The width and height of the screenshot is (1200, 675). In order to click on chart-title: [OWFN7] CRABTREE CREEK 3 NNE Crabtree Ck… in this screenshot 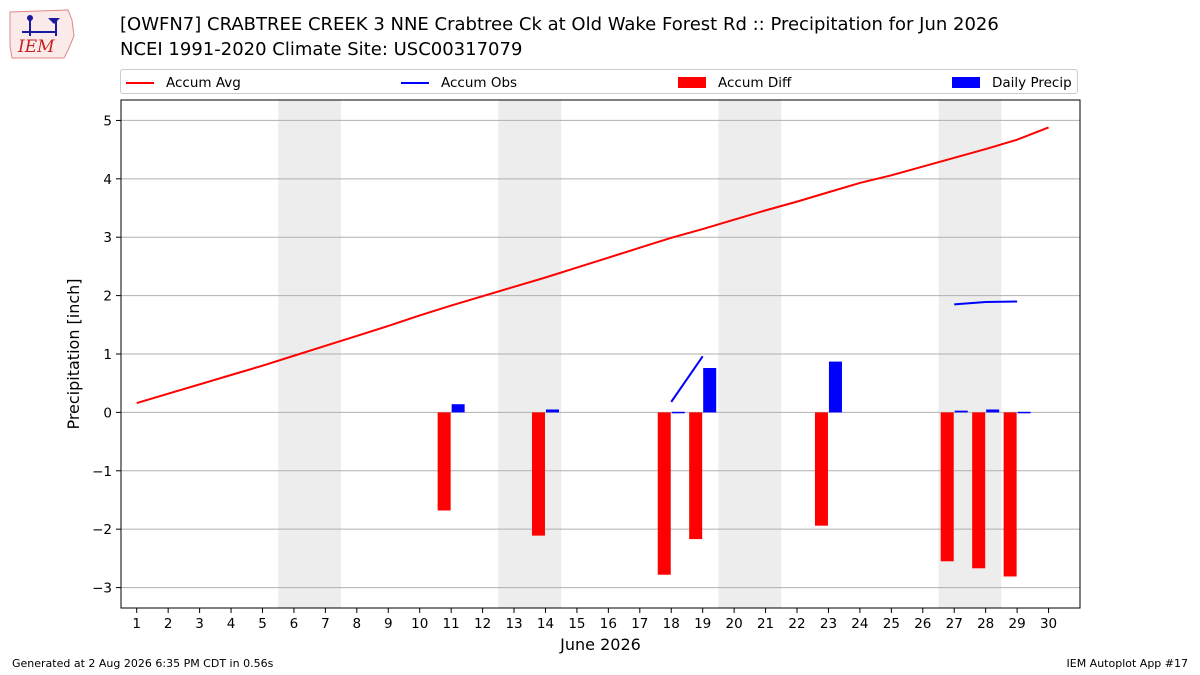, I will do `click(559, 37)`.